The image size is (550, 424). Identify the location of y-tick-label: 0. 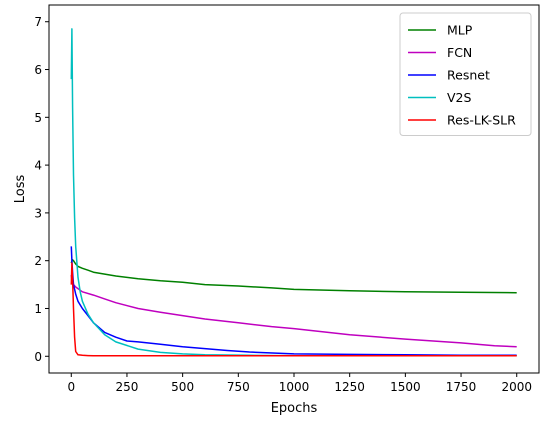
(38, 357).